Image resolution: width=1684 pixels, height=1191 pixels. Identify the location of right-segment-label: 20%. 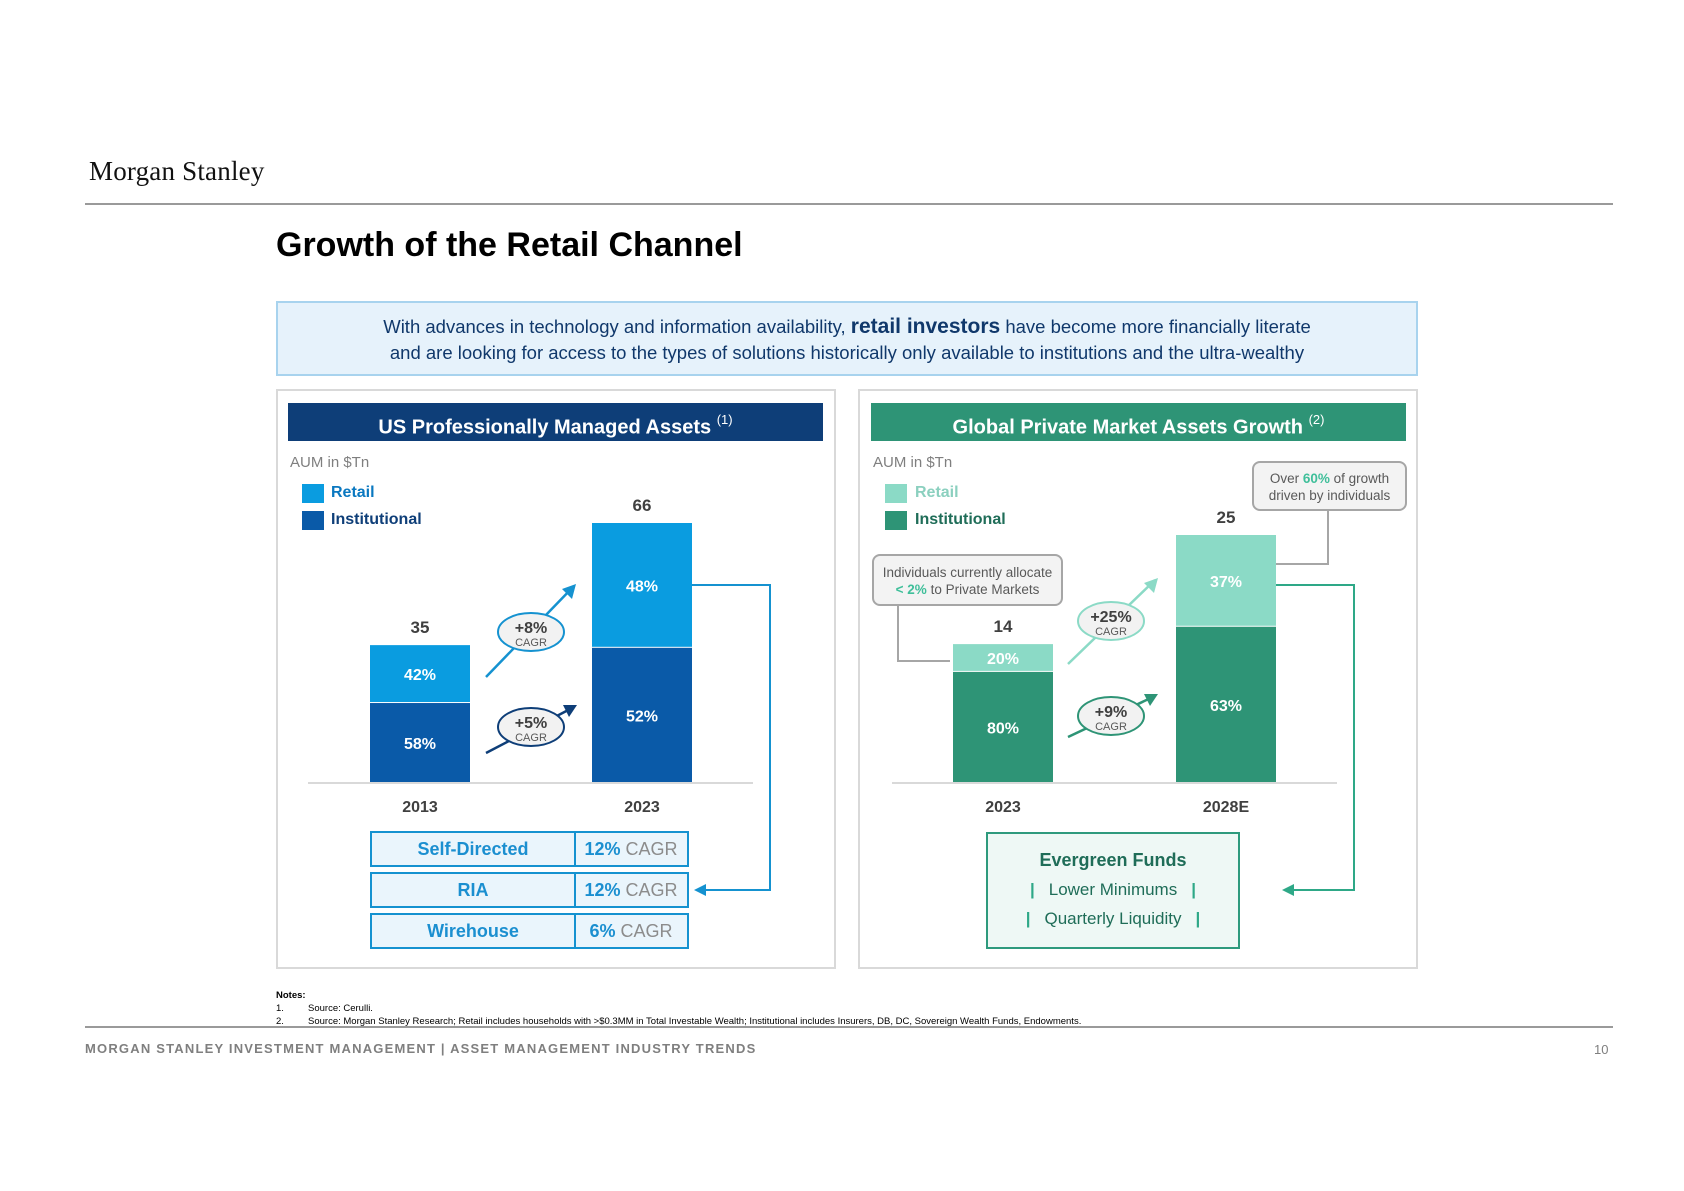
(1003, 659).